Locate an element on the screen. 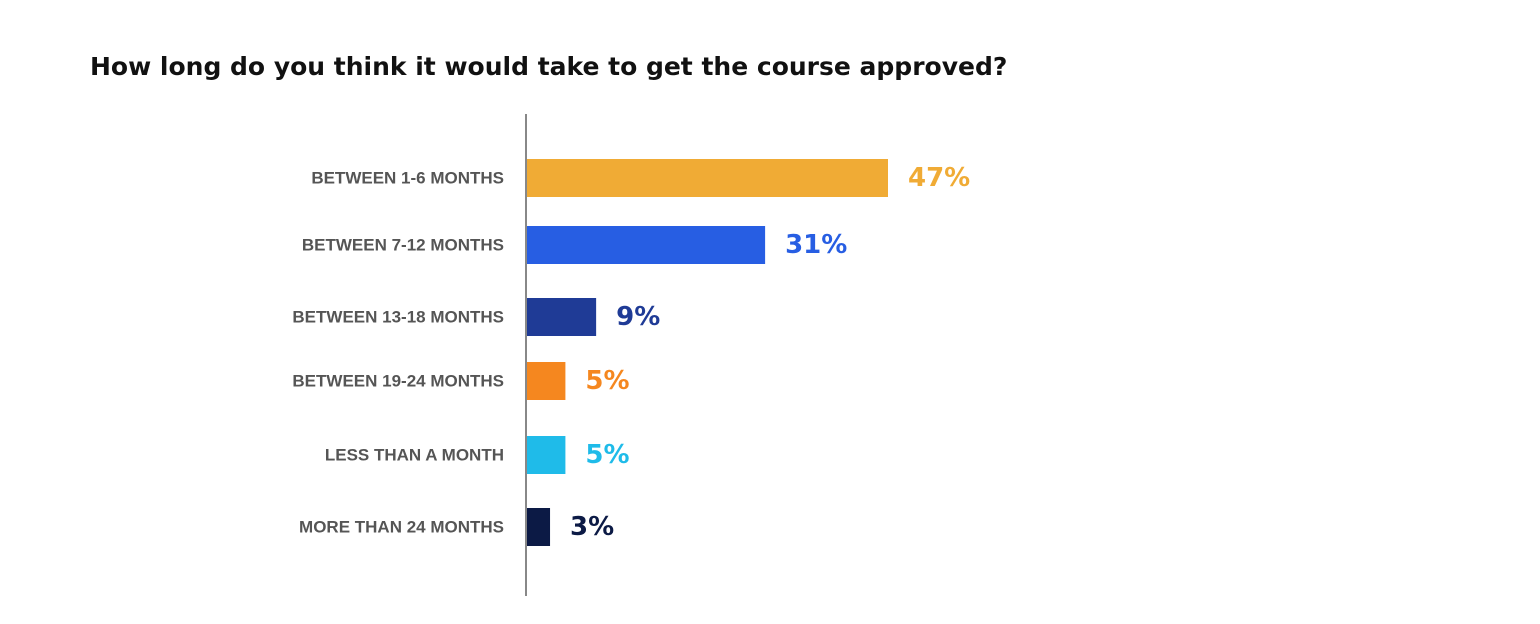  category-label: LESS THAN A MONTH is located at coordinates (414, 455).